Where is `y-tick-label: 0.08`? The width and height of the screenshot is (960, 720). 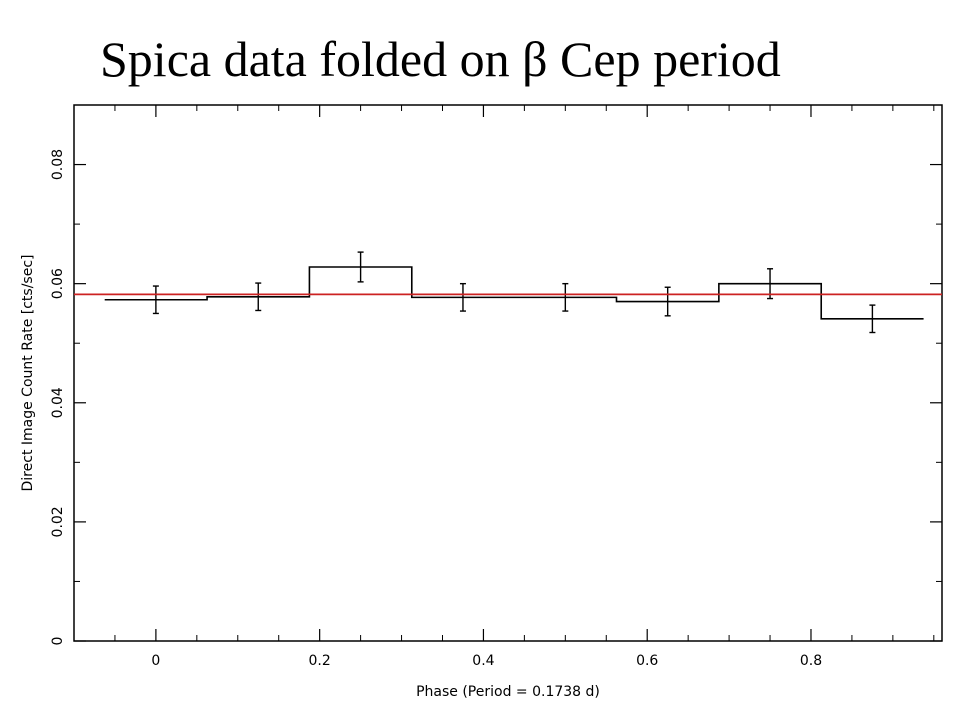
y-tick-label: 0.08 is located at coordinates (58, 164).